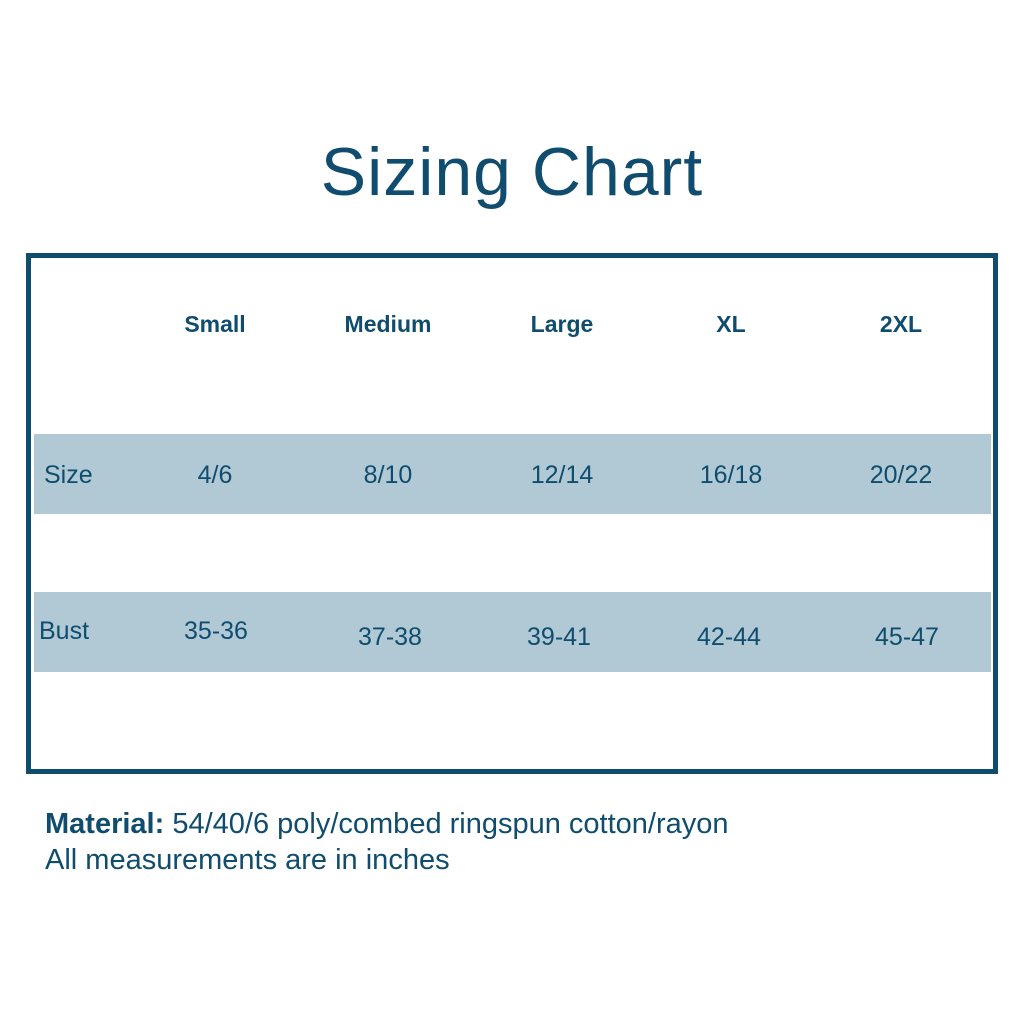 The width and height of the screenshot is (1024, 1024). I want to click on size-value-medium: 8/10, so click(388, 475).